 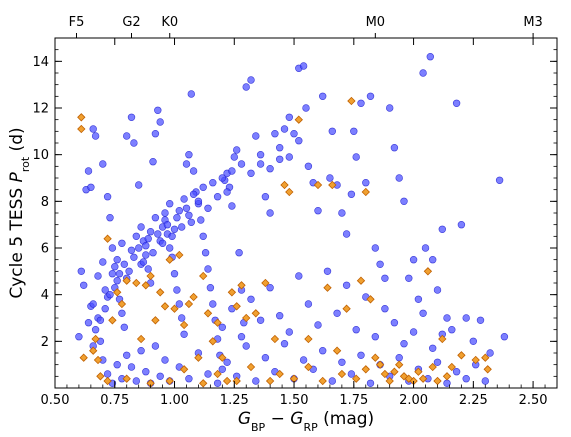 What do you see at coordinates (533, 400) in the screenshot?
I see `x-tick-label: 2.50` at bounding box center [533, 400].